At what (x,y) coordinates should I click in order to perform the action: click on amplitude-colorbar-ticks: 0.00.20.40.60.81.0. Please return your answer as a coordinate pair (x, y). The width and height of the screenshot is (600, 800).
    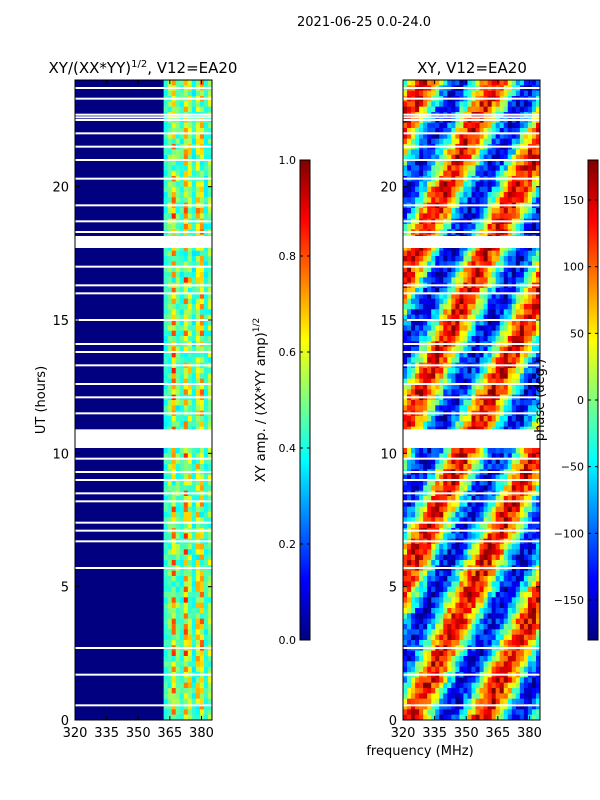
    Looking at the image, I should click on (294, 400).